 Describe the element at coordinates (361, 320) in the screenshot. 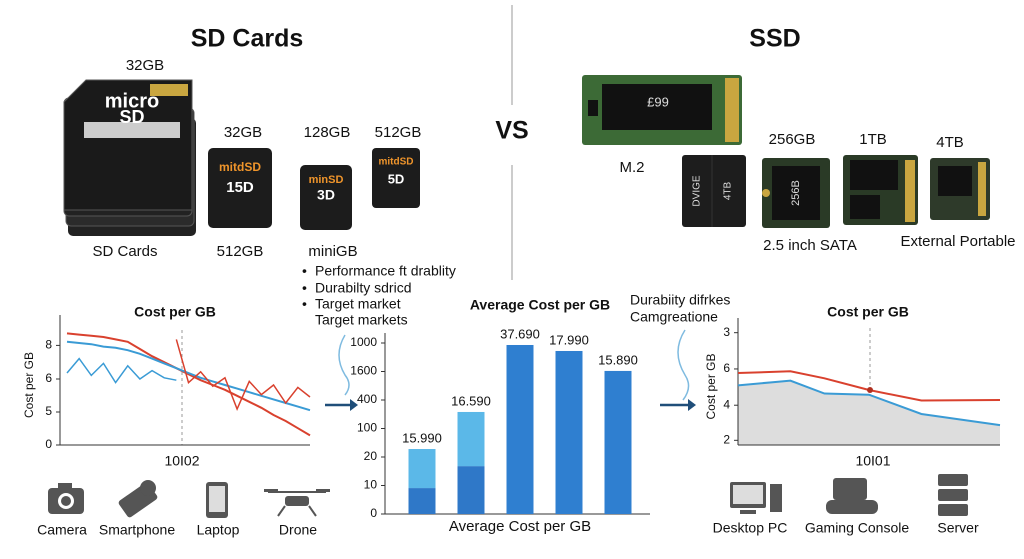

I see `bullet-text: Target markets` at that location.